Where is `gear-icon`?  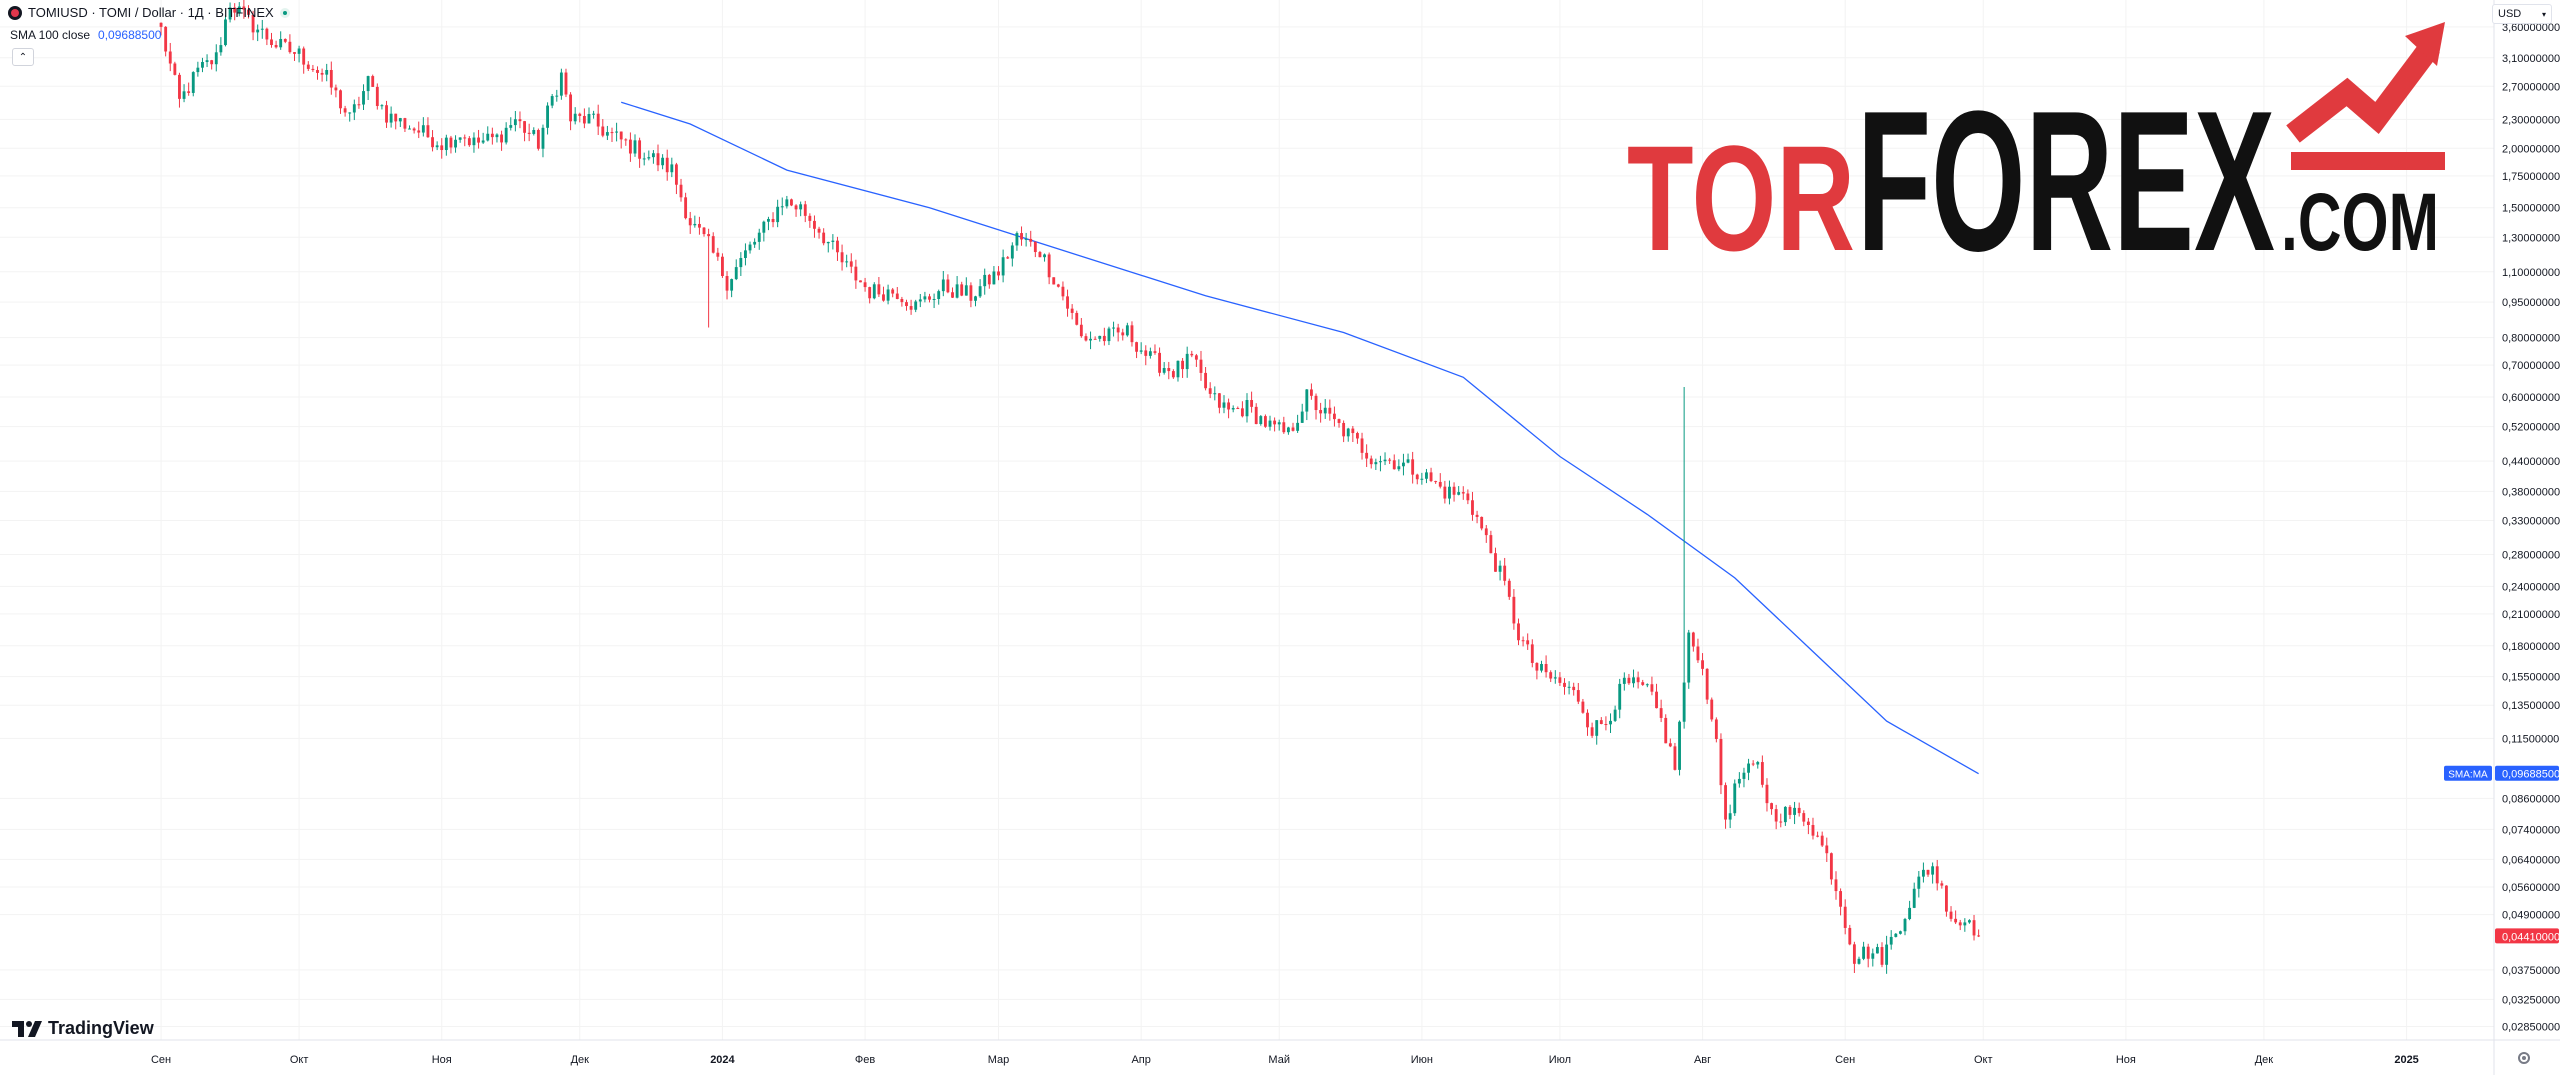 gear-icon is located at coordinates (2524, 1058).